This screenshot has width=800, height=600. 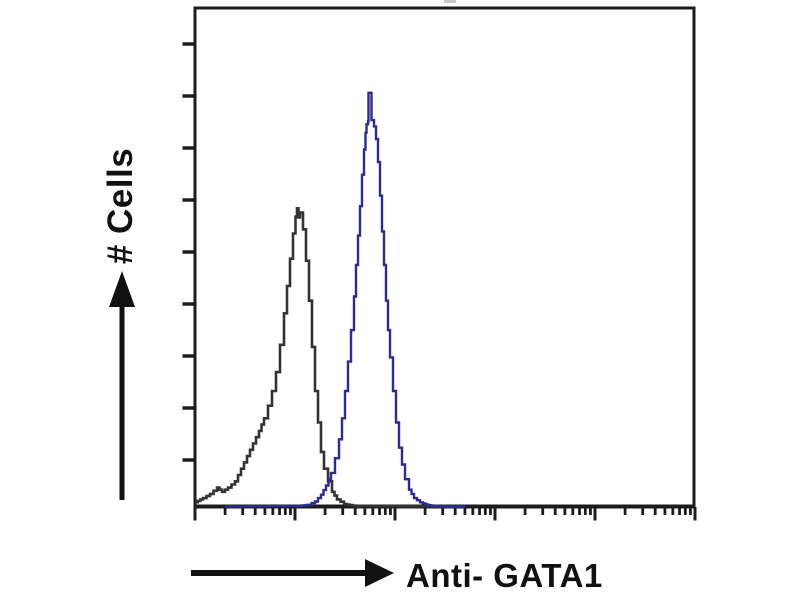 I want to click on artifact-mark, so click(x=450, y=1).